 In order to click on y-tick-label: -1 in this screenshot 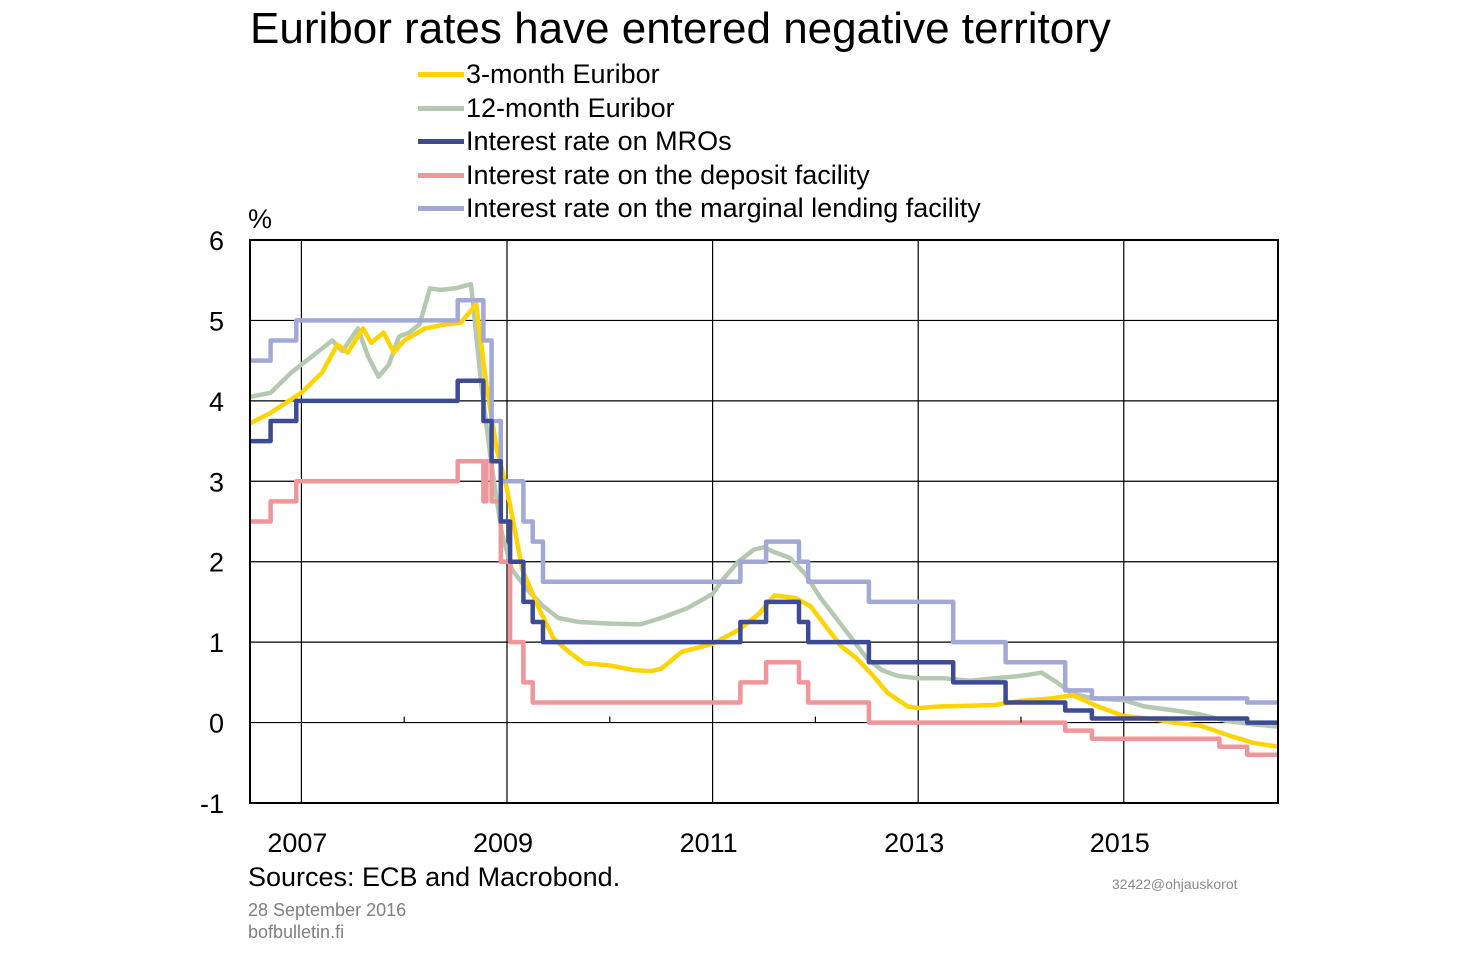, I will do `click(212, 804)`.